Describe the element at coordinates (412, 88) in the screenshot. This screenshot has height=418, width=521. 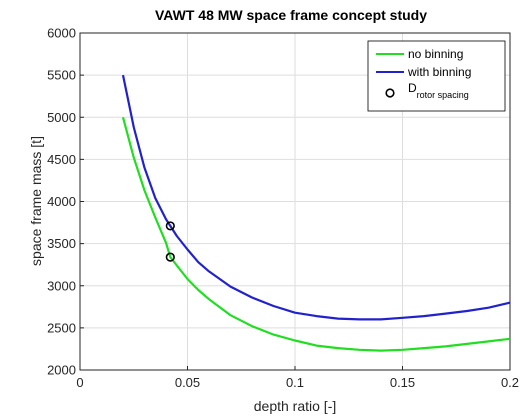
I see `legend-label-main: D` at that location.